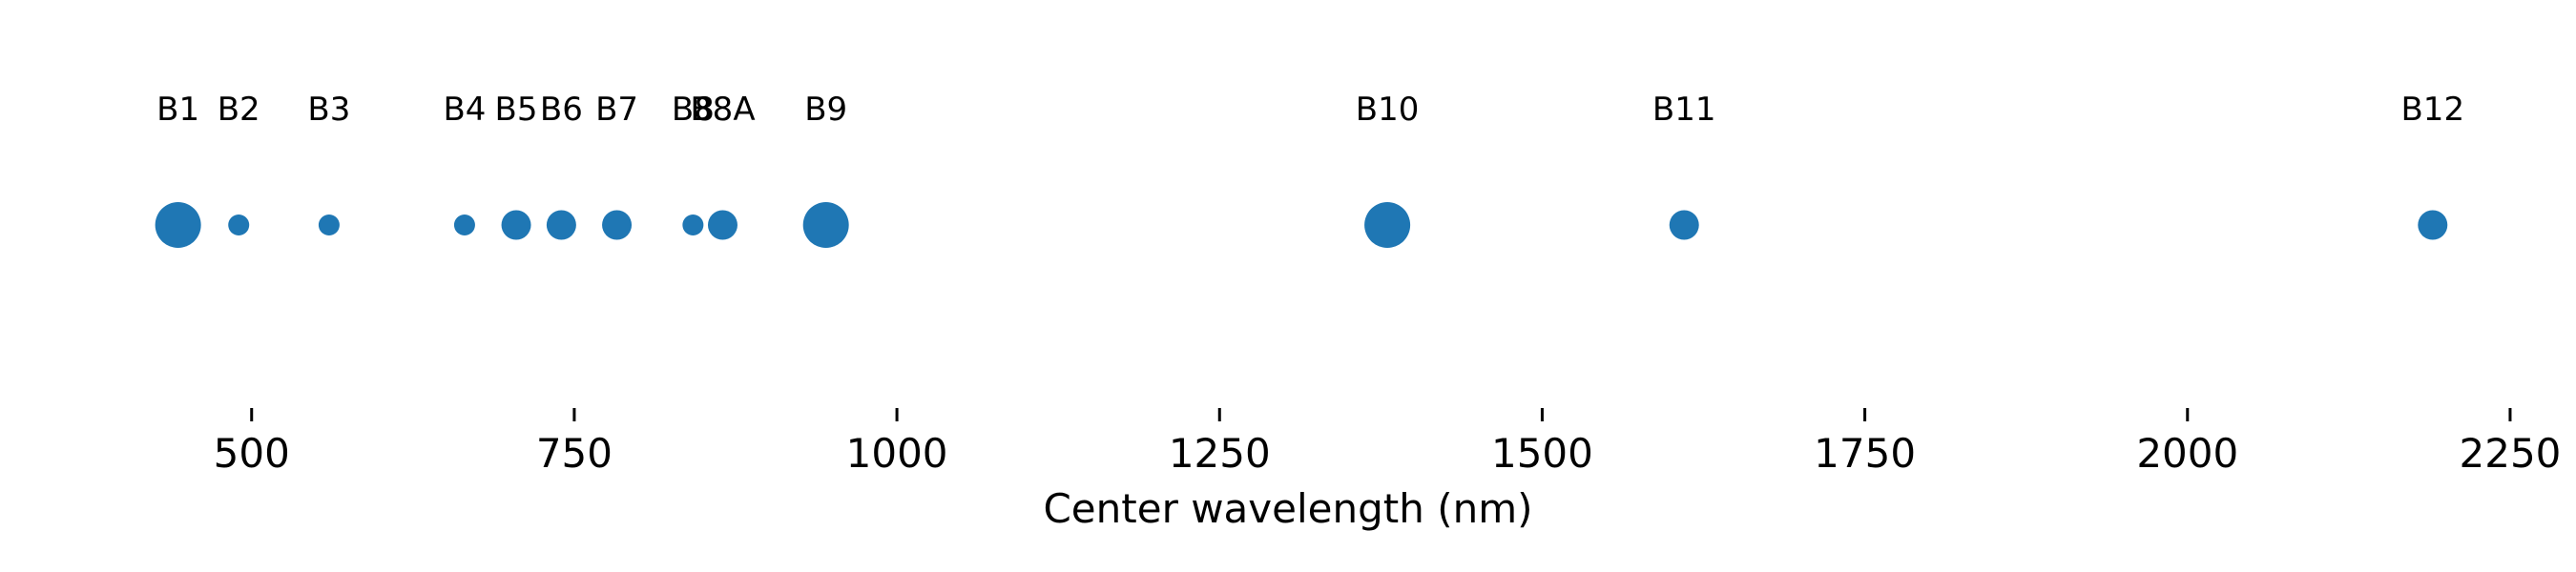 Image resolution: width=2576 pixels, height=572 pixels. Describe the element at coordinates (1287, 509) in the screenshot. I see `x-axis-title: Center wavelength (nm)` at that location.